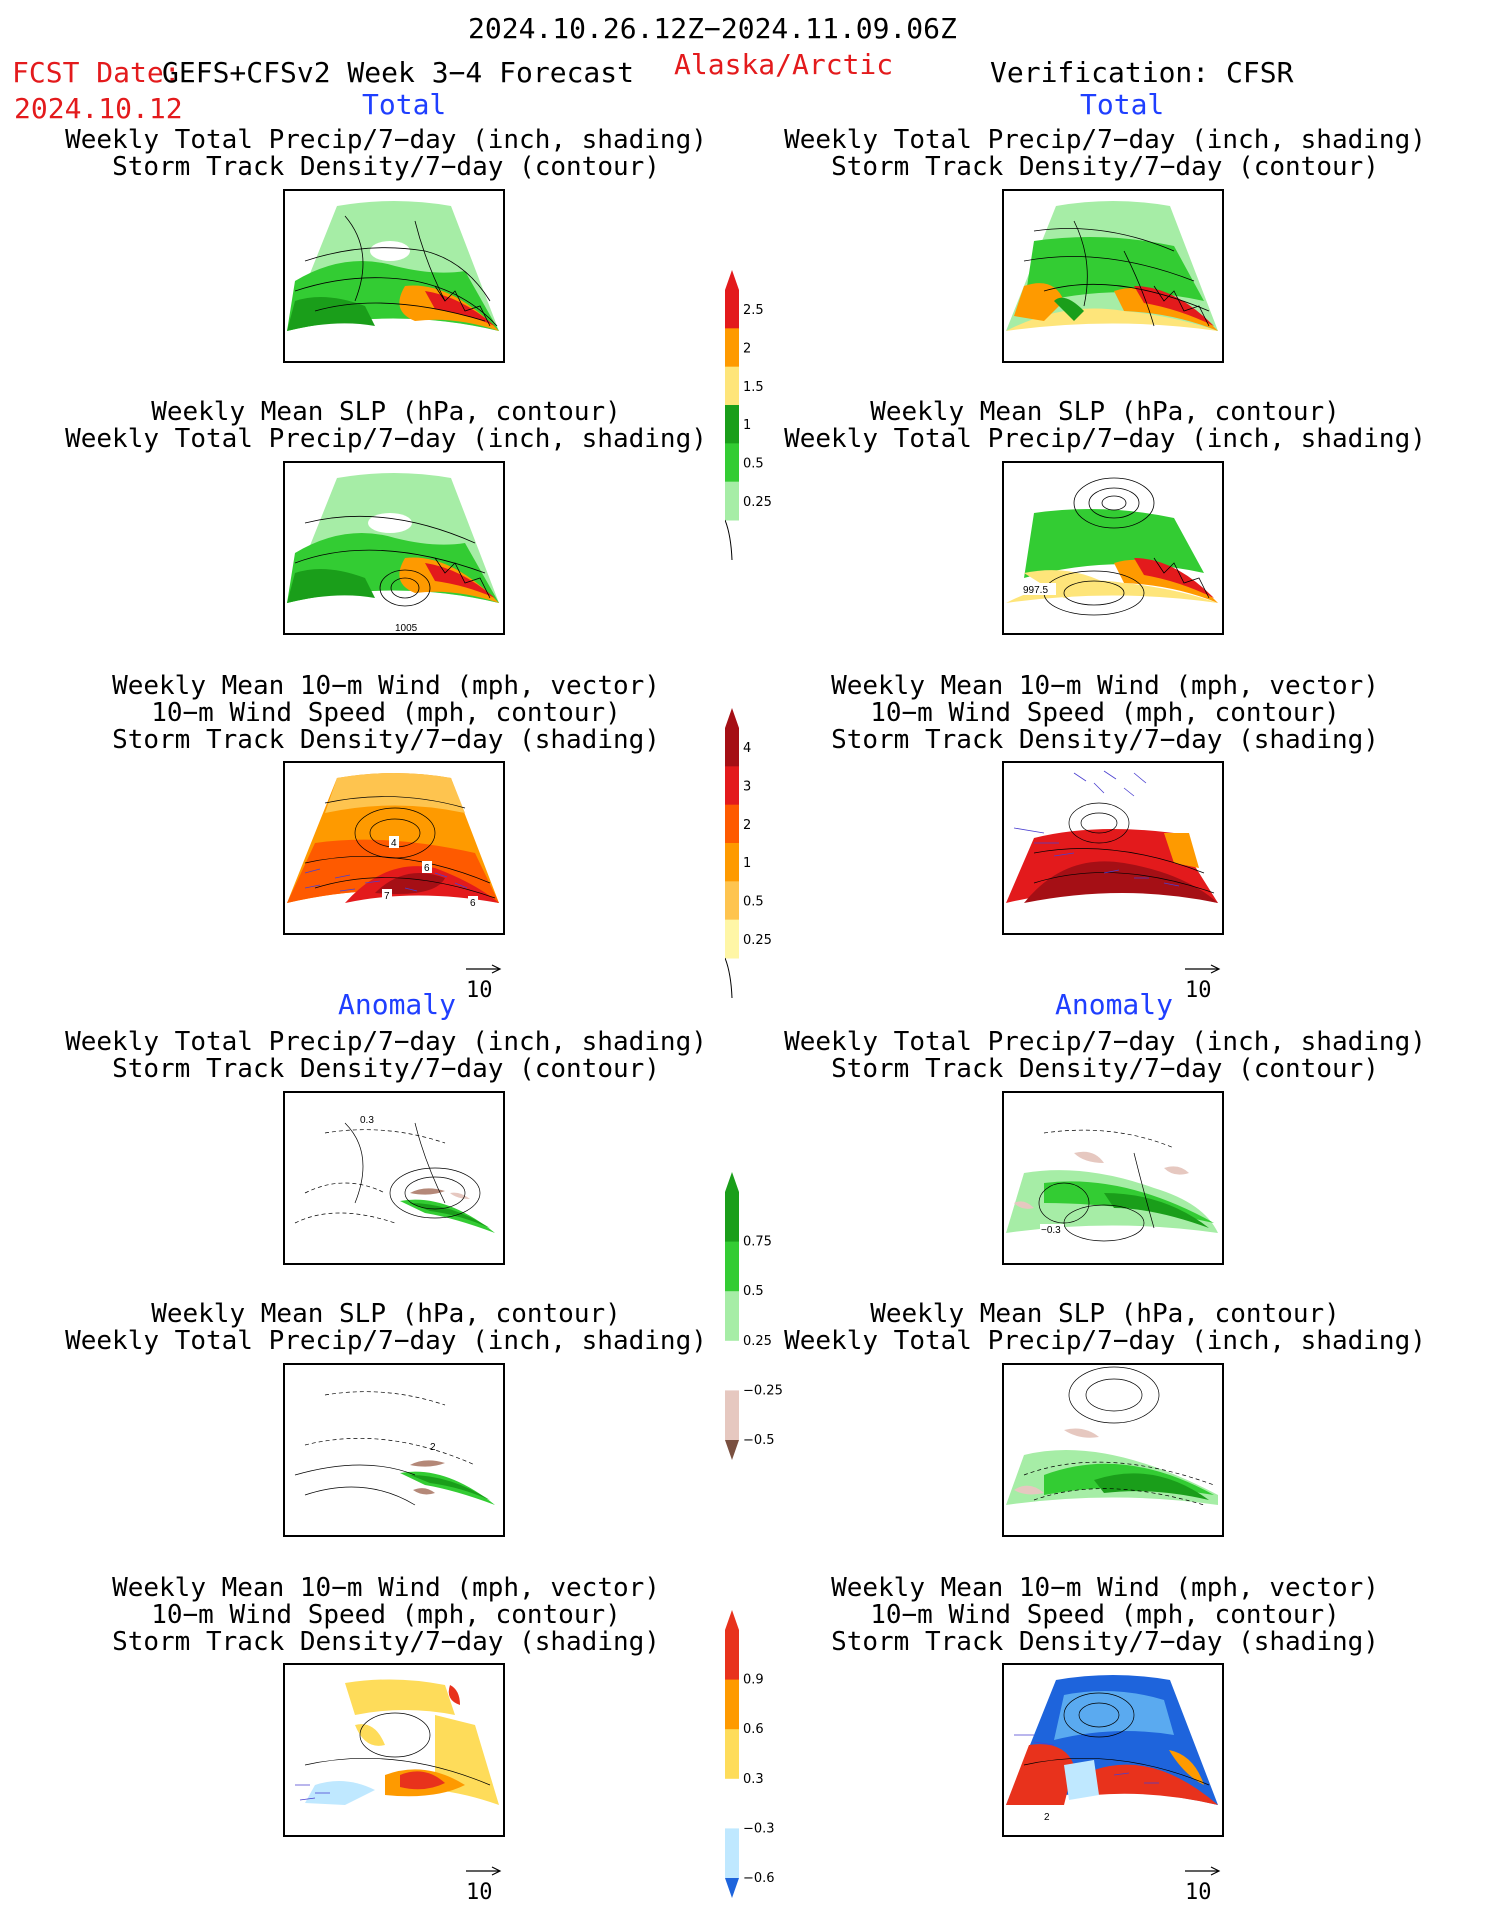 This screenshot has width=1487, height=1925. Describe the element at coordinates (748, 853) in the screenshot. I see `colorbar-graphic: 4 3 2 1 0.5 0.25` at that location.